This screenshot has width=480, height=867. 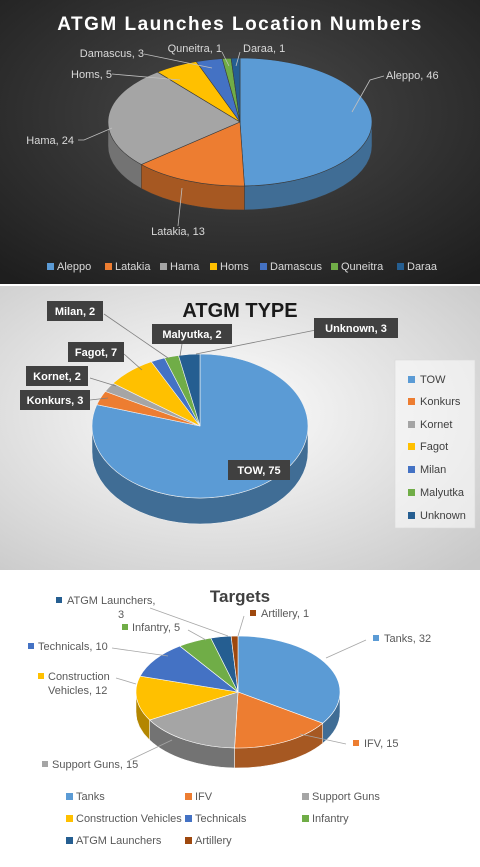 I want to click on leader-line-ifv, so click(x=323, y=739).